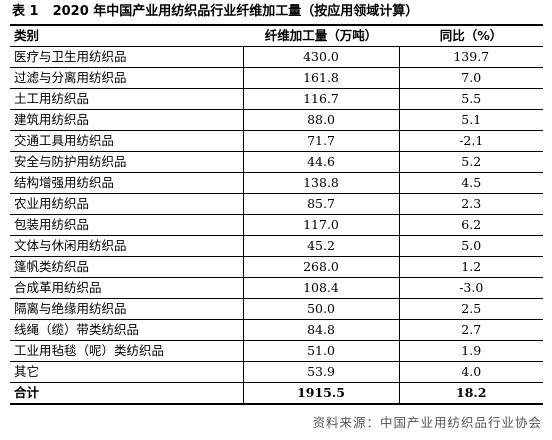 The width and height of the screenshot is (552, 440). Describe the element at coordinates (321, 330) in the screenshot. I see `row-volume: 84.8` at that location.